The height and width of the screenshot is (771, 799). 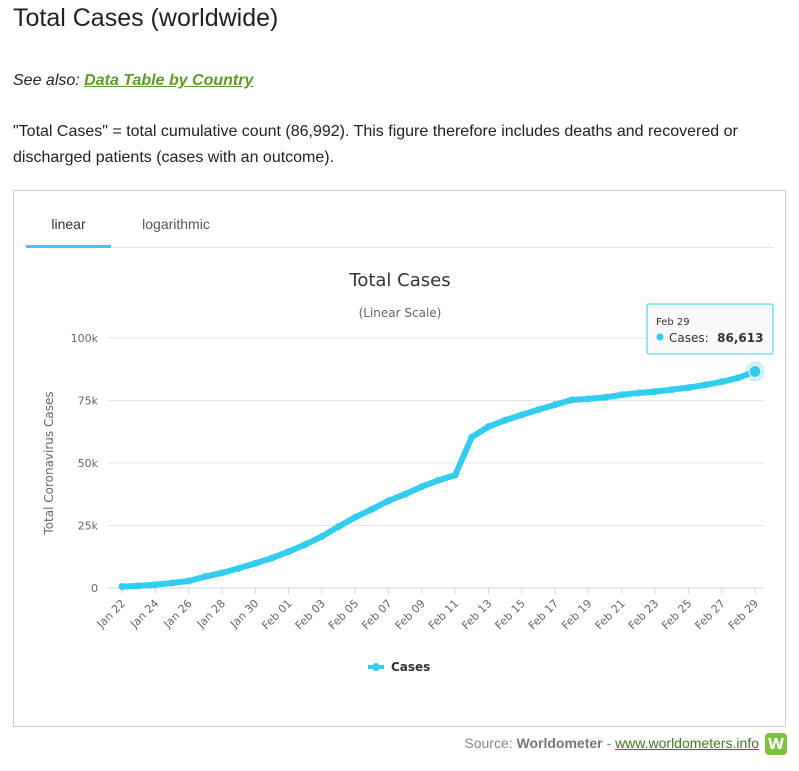 What do you see at coordinates (276, 614) in the screenshot?
I see `x-tick-label: Feb 01` at bounding box center [276, 614].